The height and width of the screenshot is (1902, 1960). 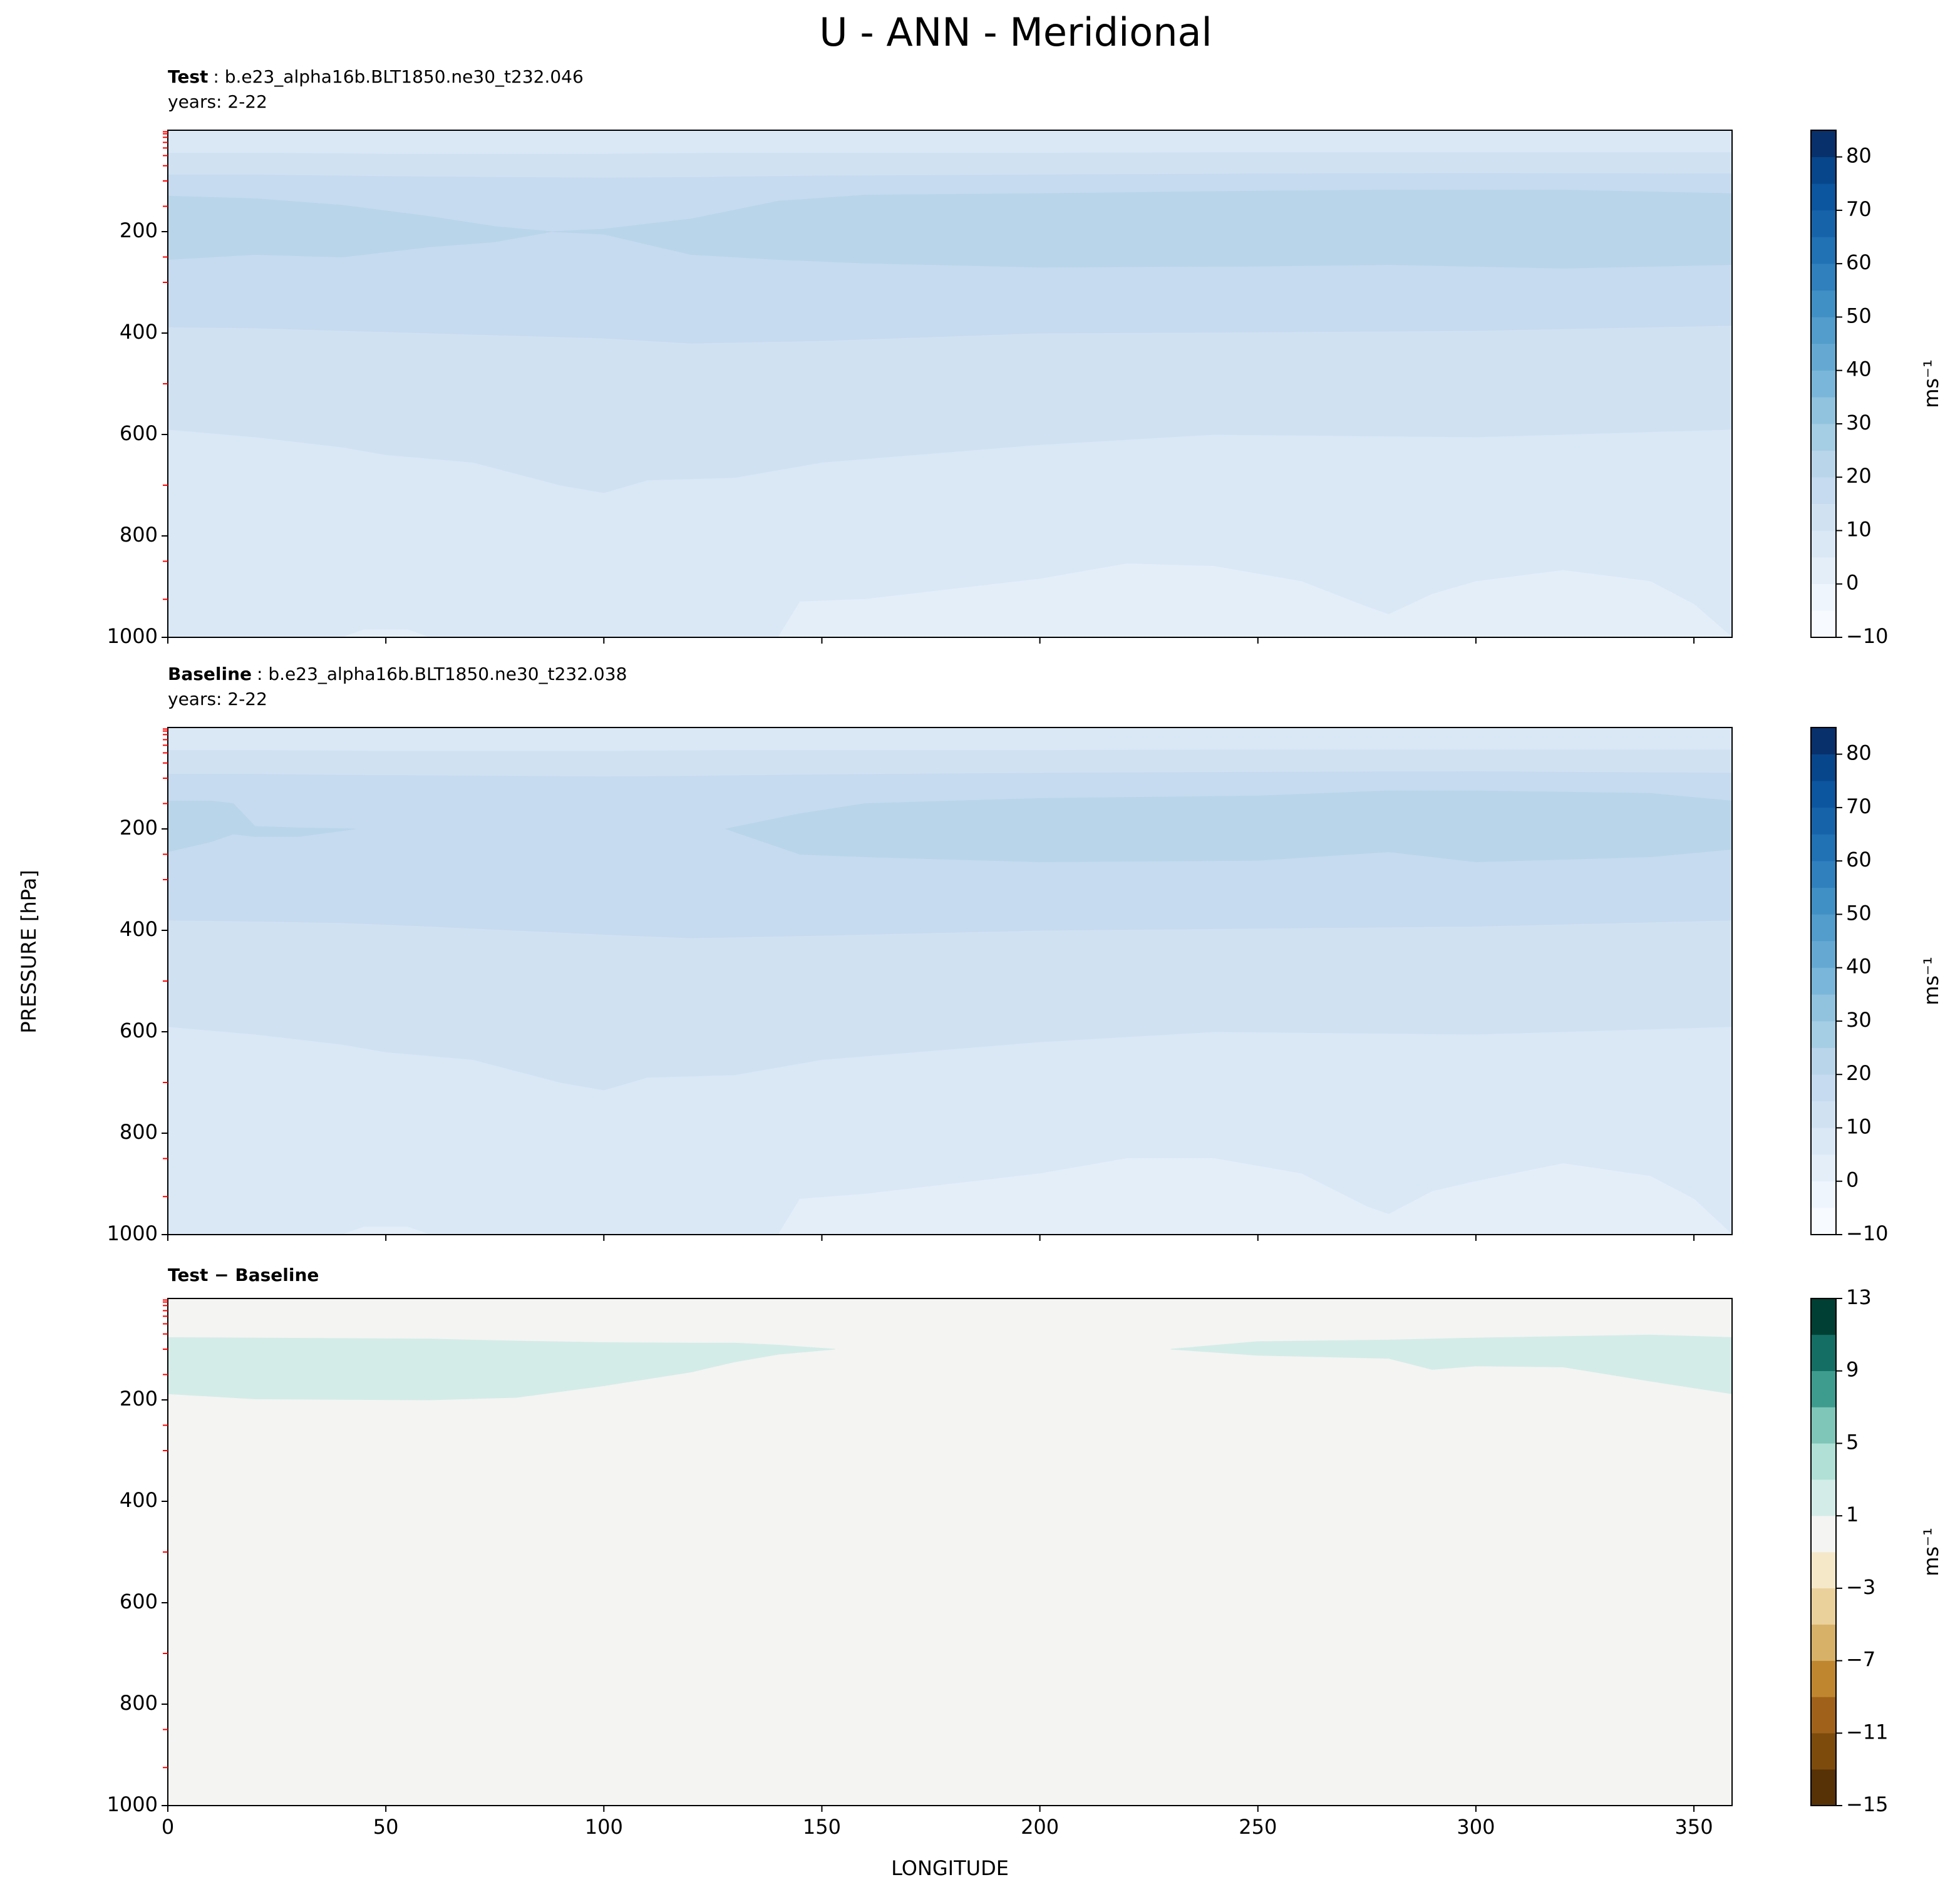 I want to click on colorbar-tick-label: −7, so click(x=1860, y=1660).